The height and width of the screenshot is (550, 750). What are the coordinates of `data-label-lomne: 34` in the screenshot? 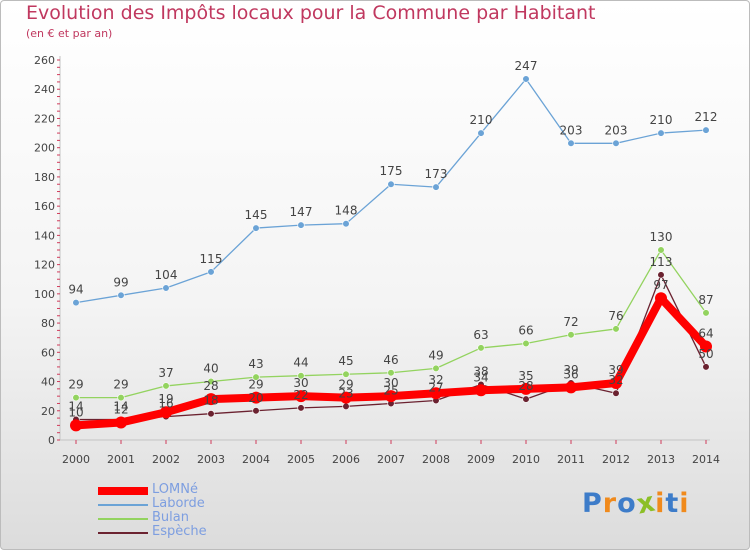 It's located at (480, 377).